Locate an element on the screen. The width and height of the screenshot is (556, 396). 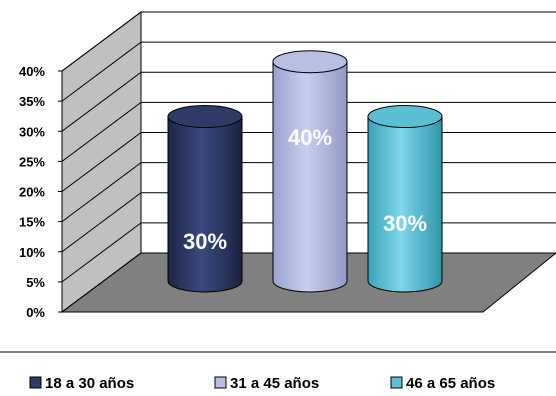
legend: 18 a 30 años 31 a 45 años 46 a 65 años is located at coordinates (262, 383).